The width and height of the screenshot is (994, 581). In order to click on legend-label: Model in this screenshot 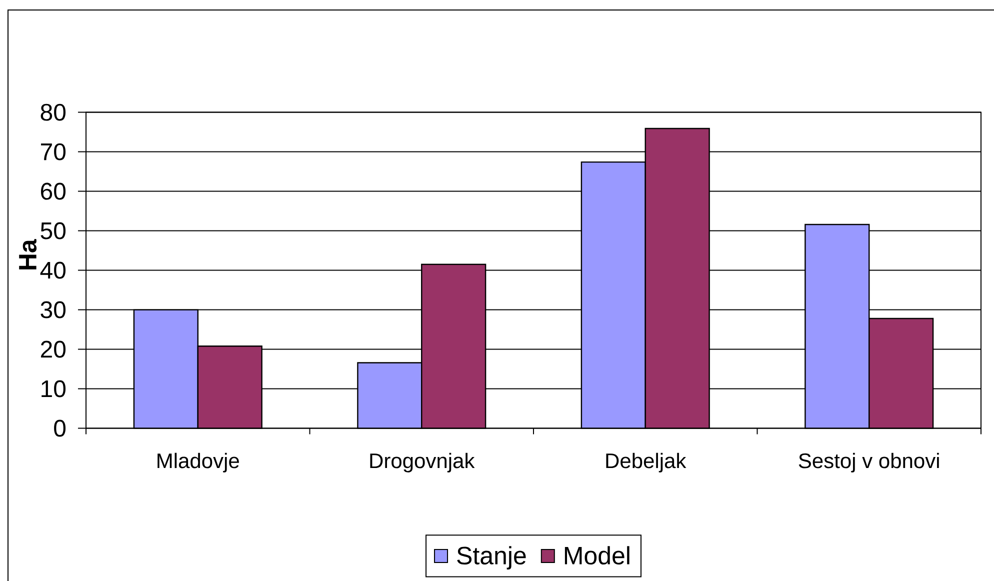, I will do `click(597, 555)`.